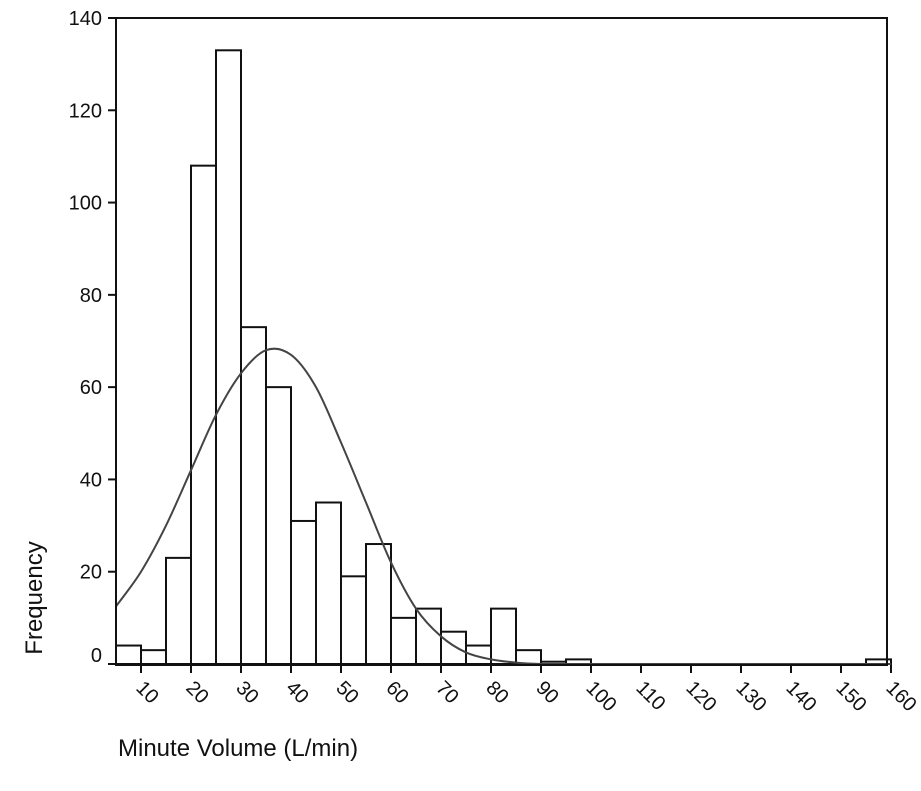 This screenshot has height=791, width=921. I want to click on x-tick-label: 50, so click(346, 692).